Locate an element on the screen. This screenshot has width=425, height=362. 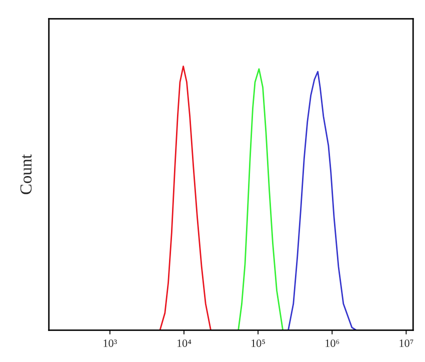
x-tick-label: 10⁶ is located at coordinates (333, 343).